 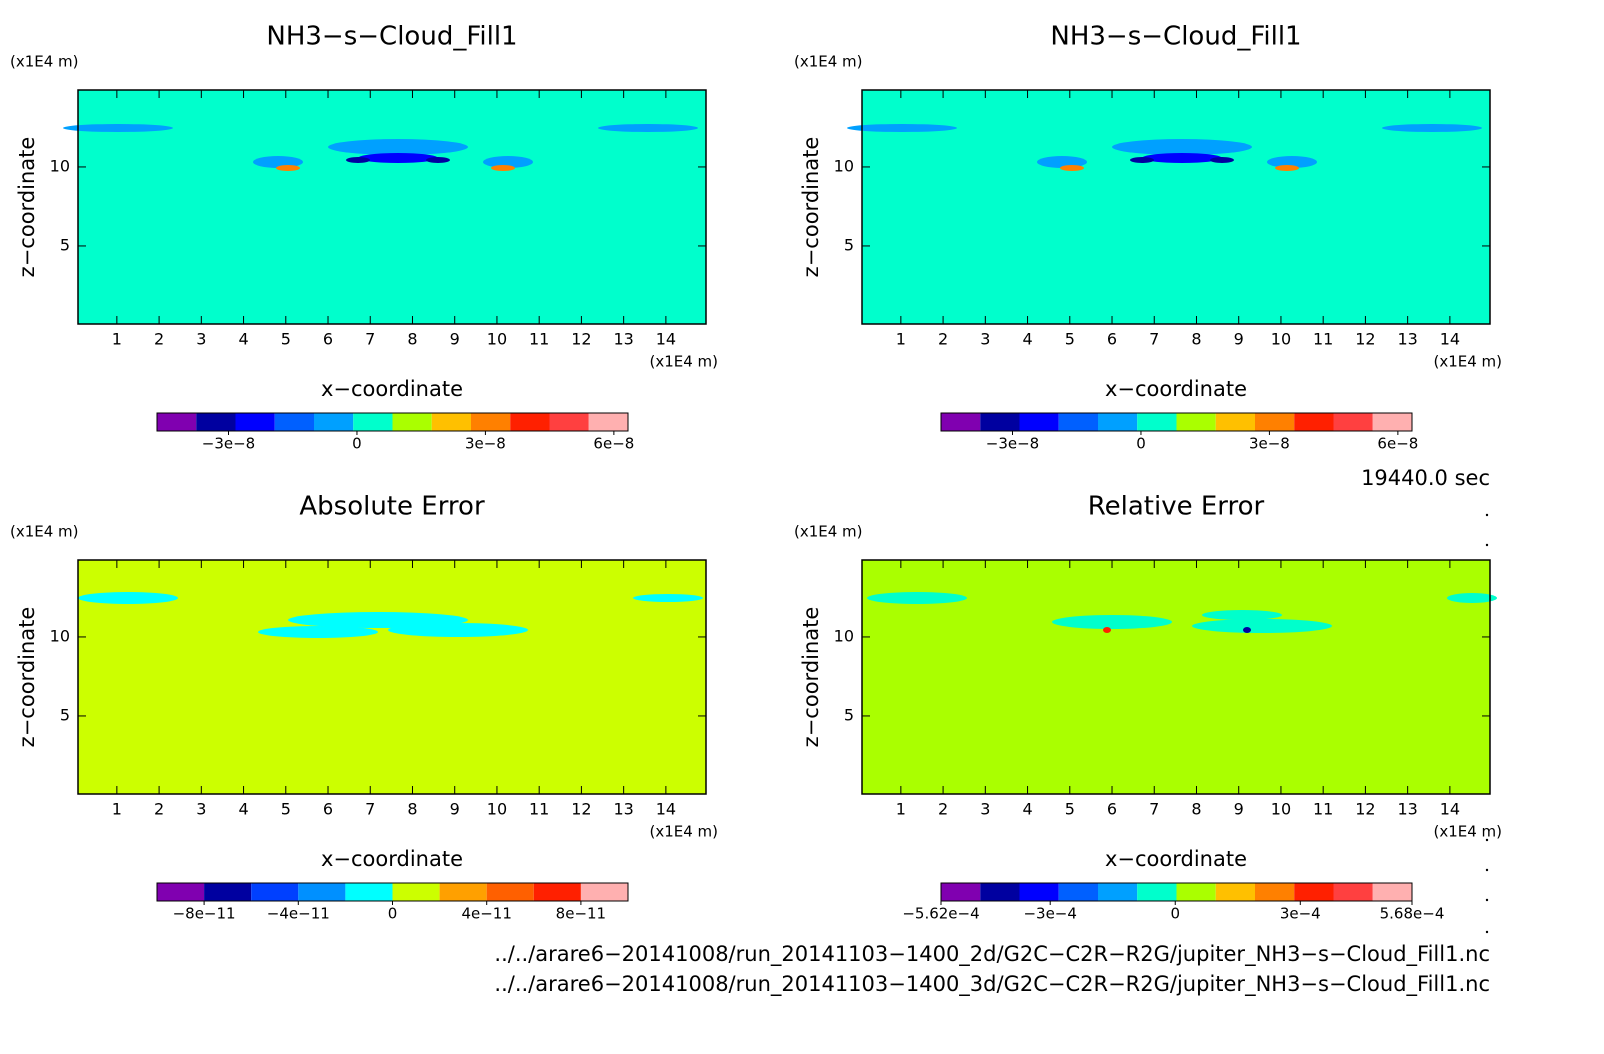 I want to click on x-tick-label: 3, so click(x=985, y=339).